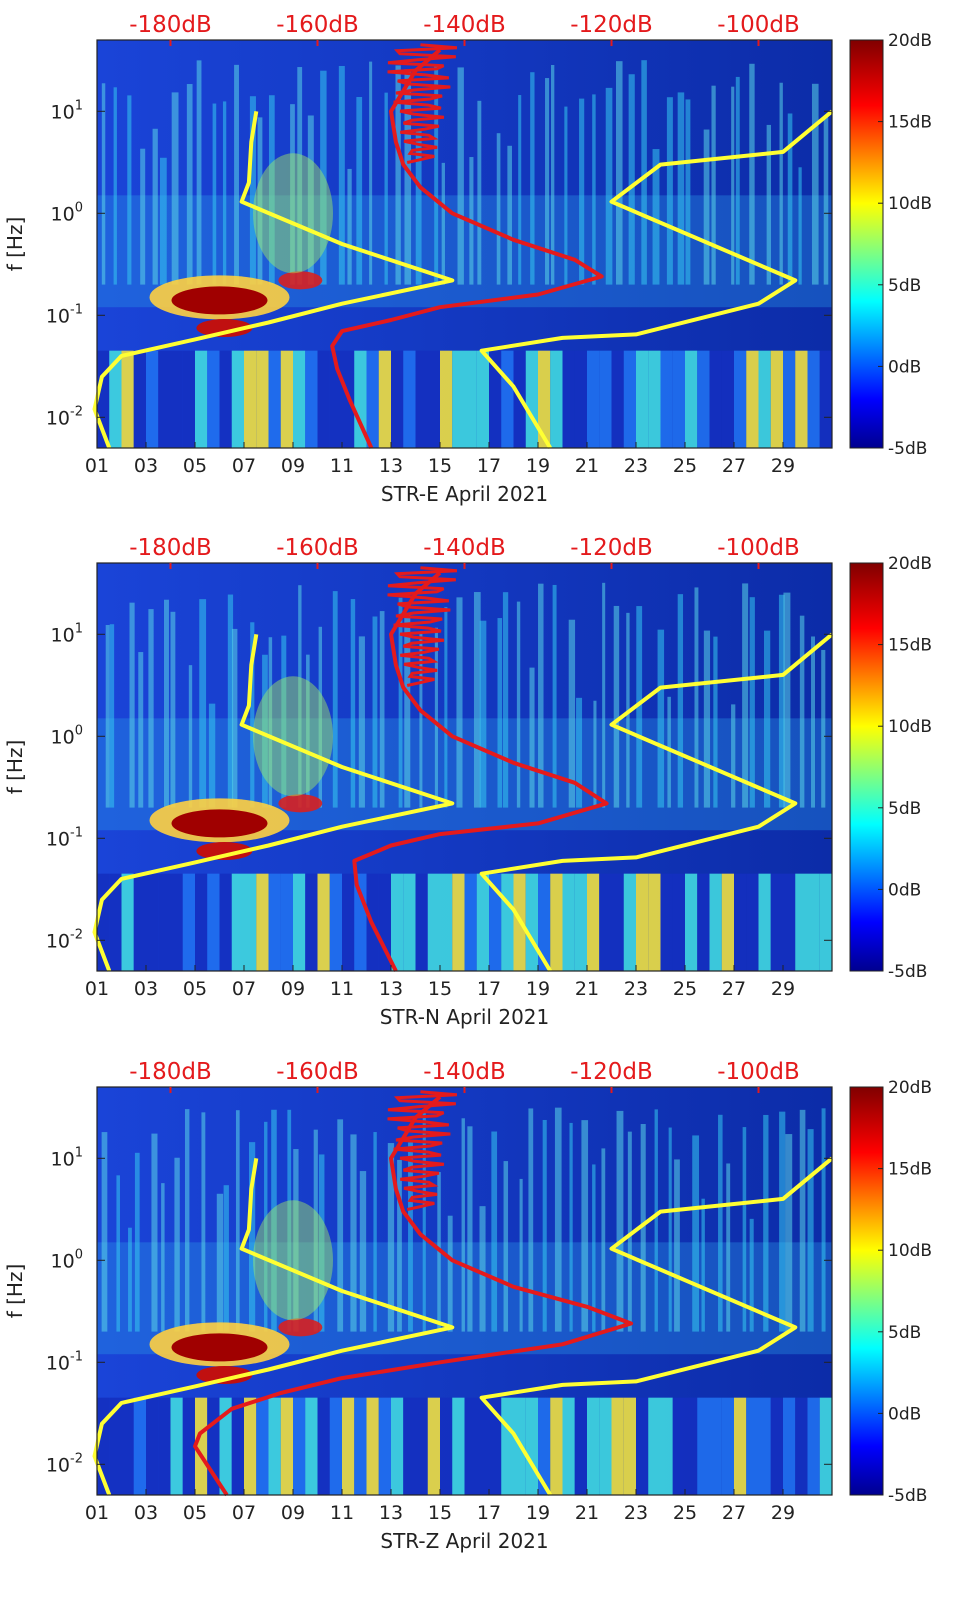 The height and width of the screenshot is (1599, 962). What do you see at coordinates (489, 466) in the screenshot?
I see `x-tick-label: 17` at bounding box center [489, 466].